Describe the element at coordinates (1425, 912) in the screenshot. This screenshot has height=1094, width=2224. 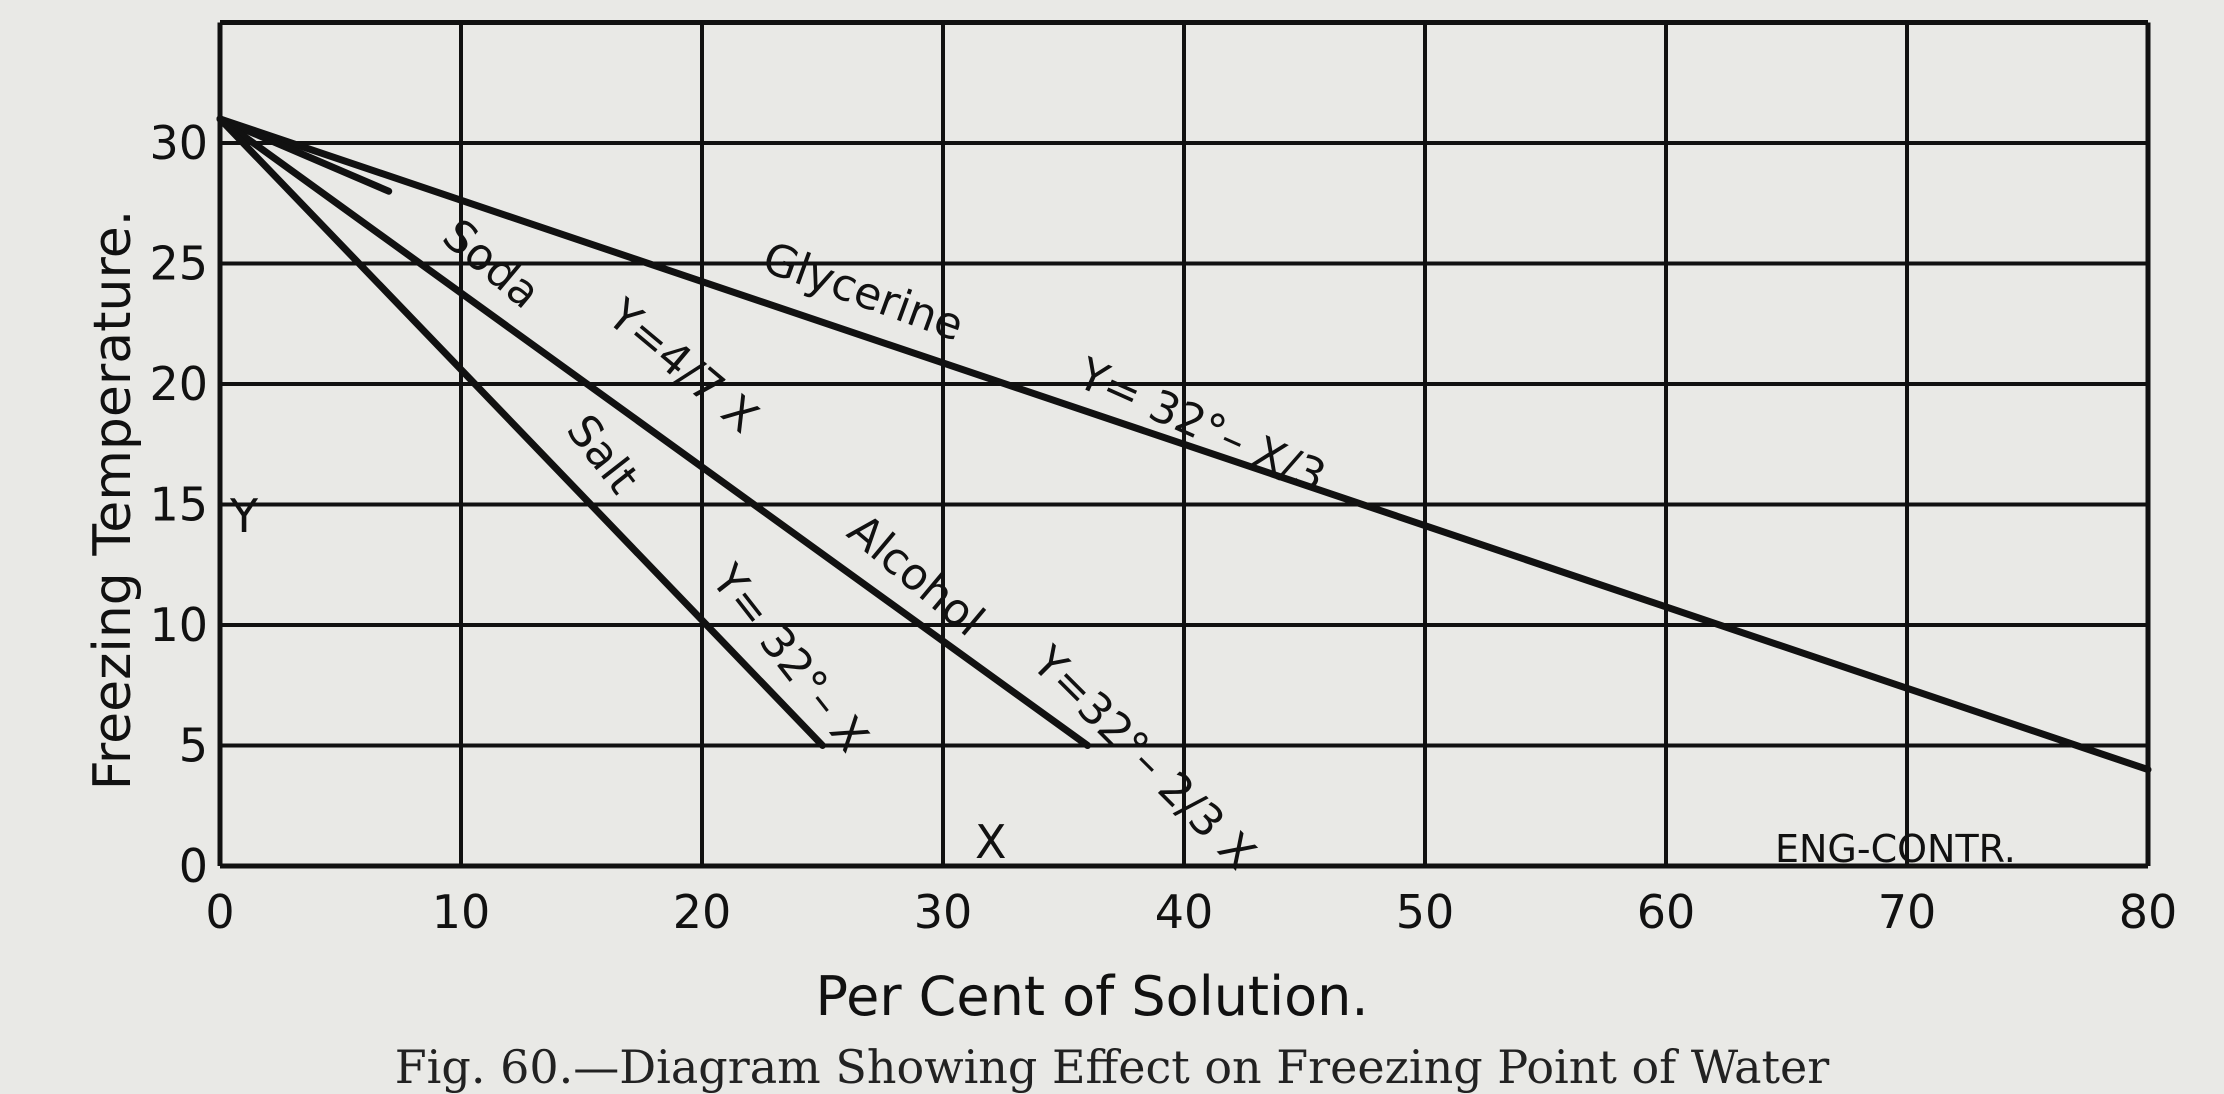
I see `x-tick-label: 50` at that location.